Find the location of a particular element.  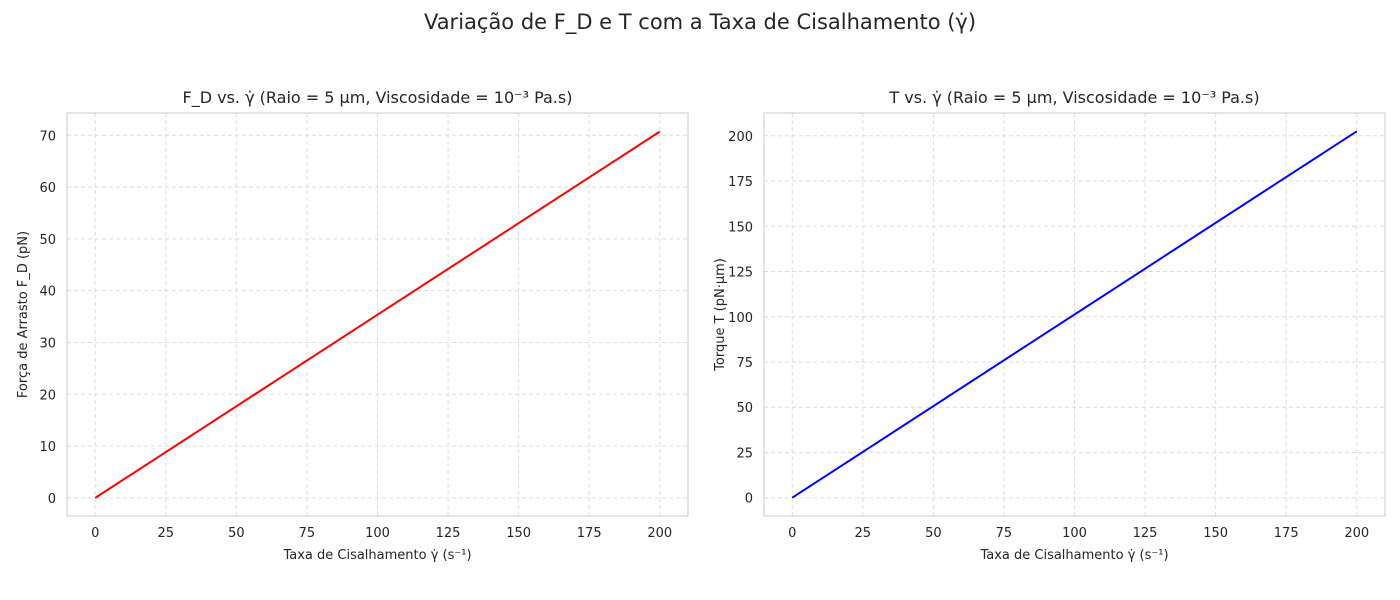

y-tick-label: 150 is located at coordinates (740, 227).